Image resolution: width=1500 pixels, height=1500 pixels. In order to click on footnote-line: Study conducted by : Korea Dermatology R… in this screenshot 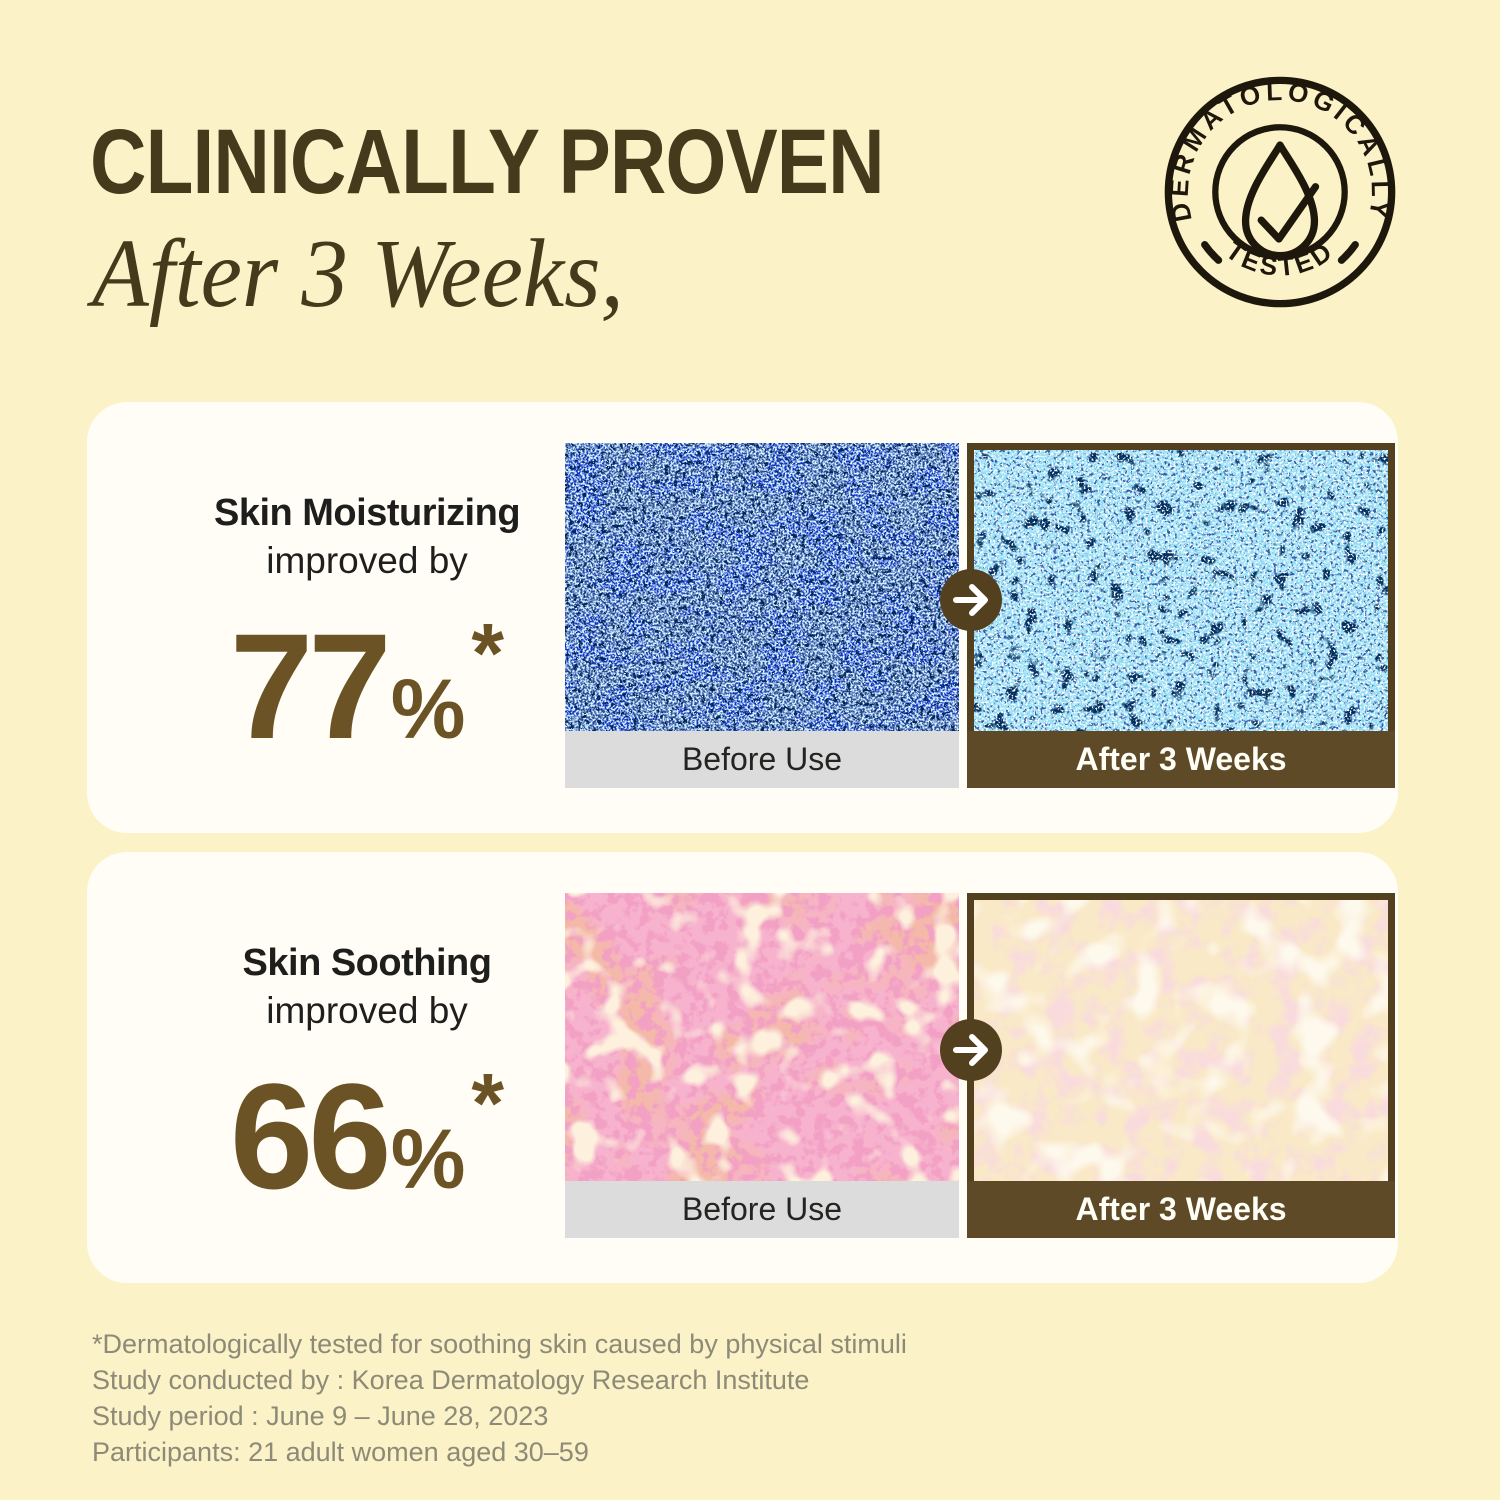, I will do `click(451, 1380)`.